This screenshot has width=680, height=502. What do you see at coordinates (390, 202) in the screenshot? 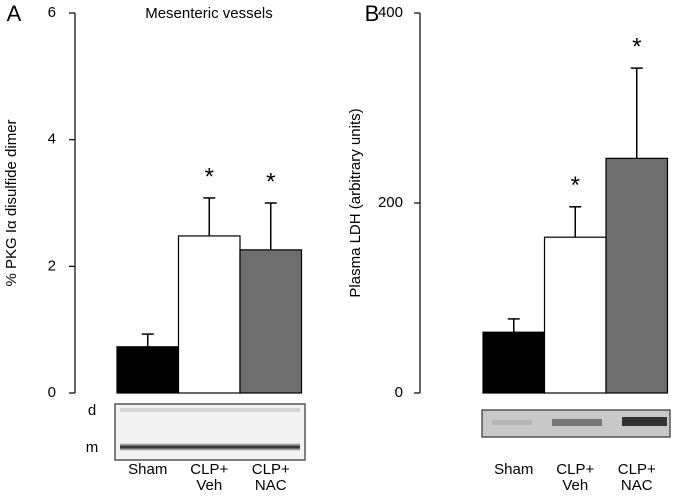
I see `y-tick-label: 200` at bounding box center [390, 202].